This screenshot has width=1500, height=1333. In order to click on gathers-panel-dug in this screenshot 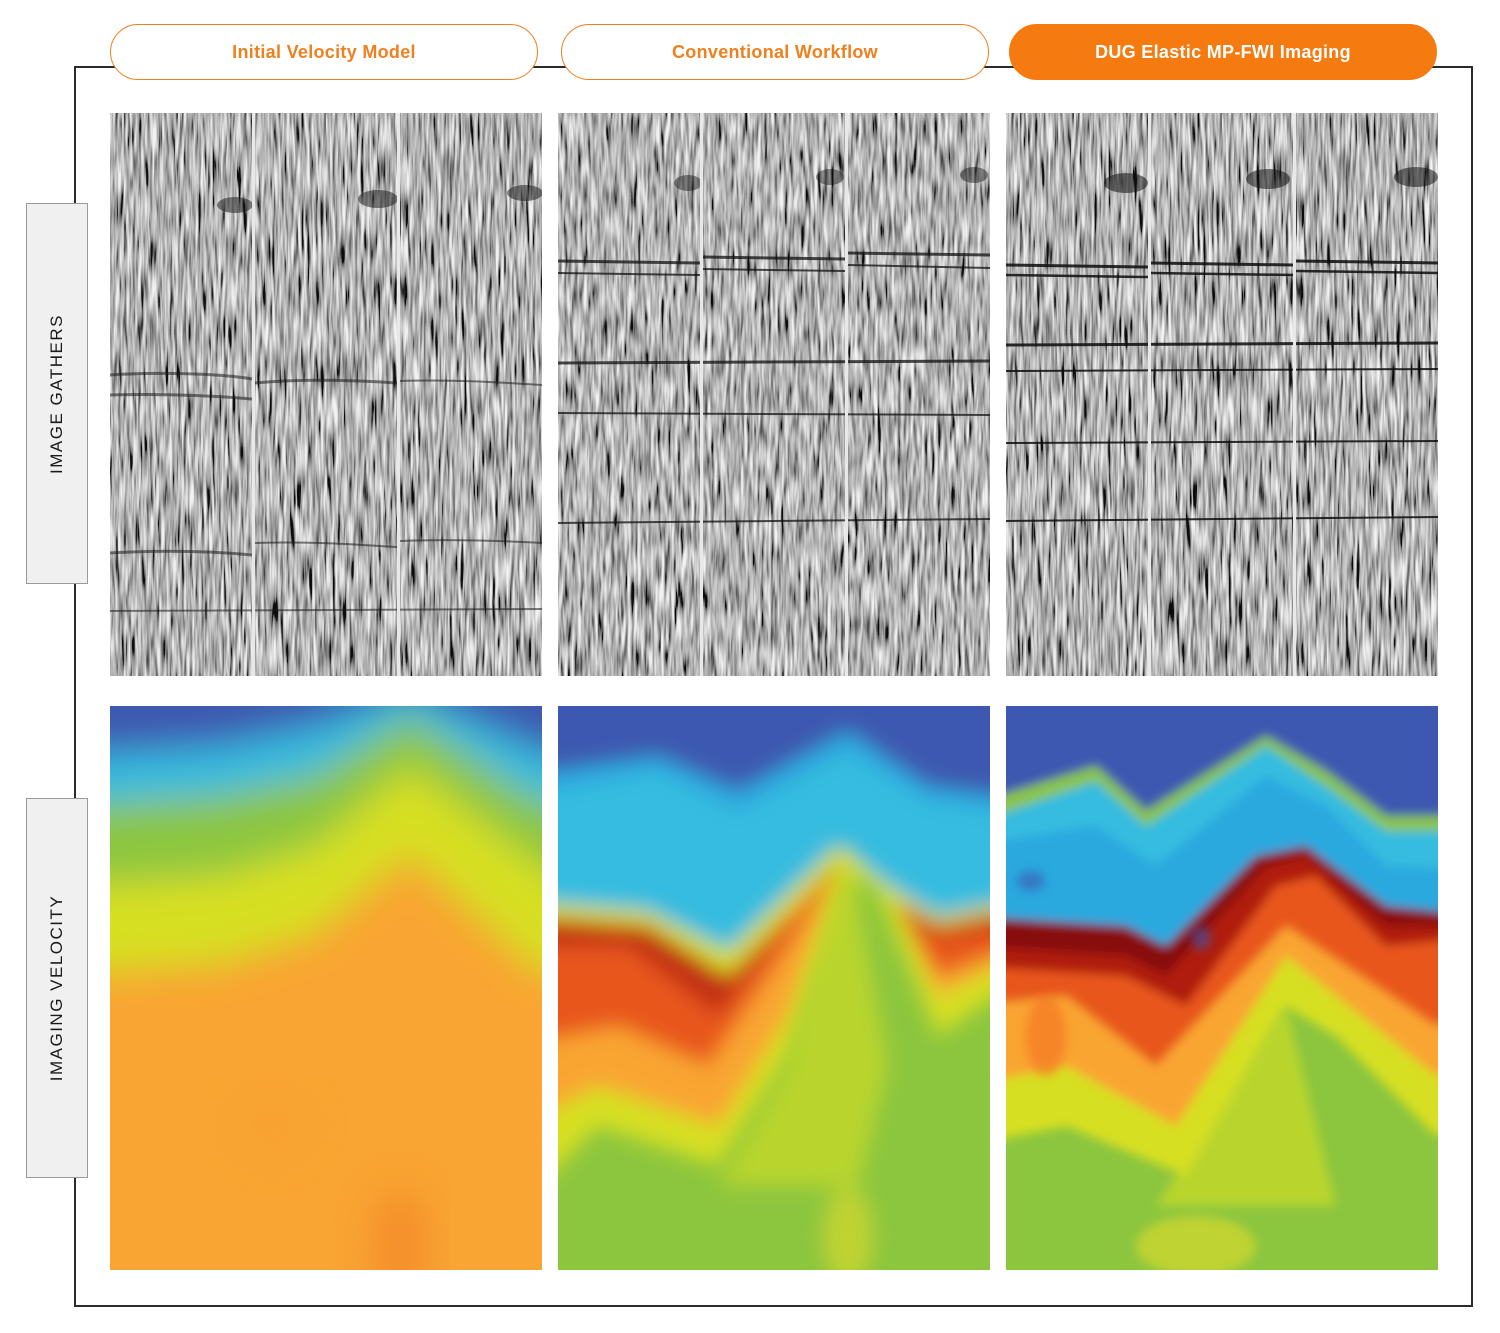, I will do `click(1222, 394)`.